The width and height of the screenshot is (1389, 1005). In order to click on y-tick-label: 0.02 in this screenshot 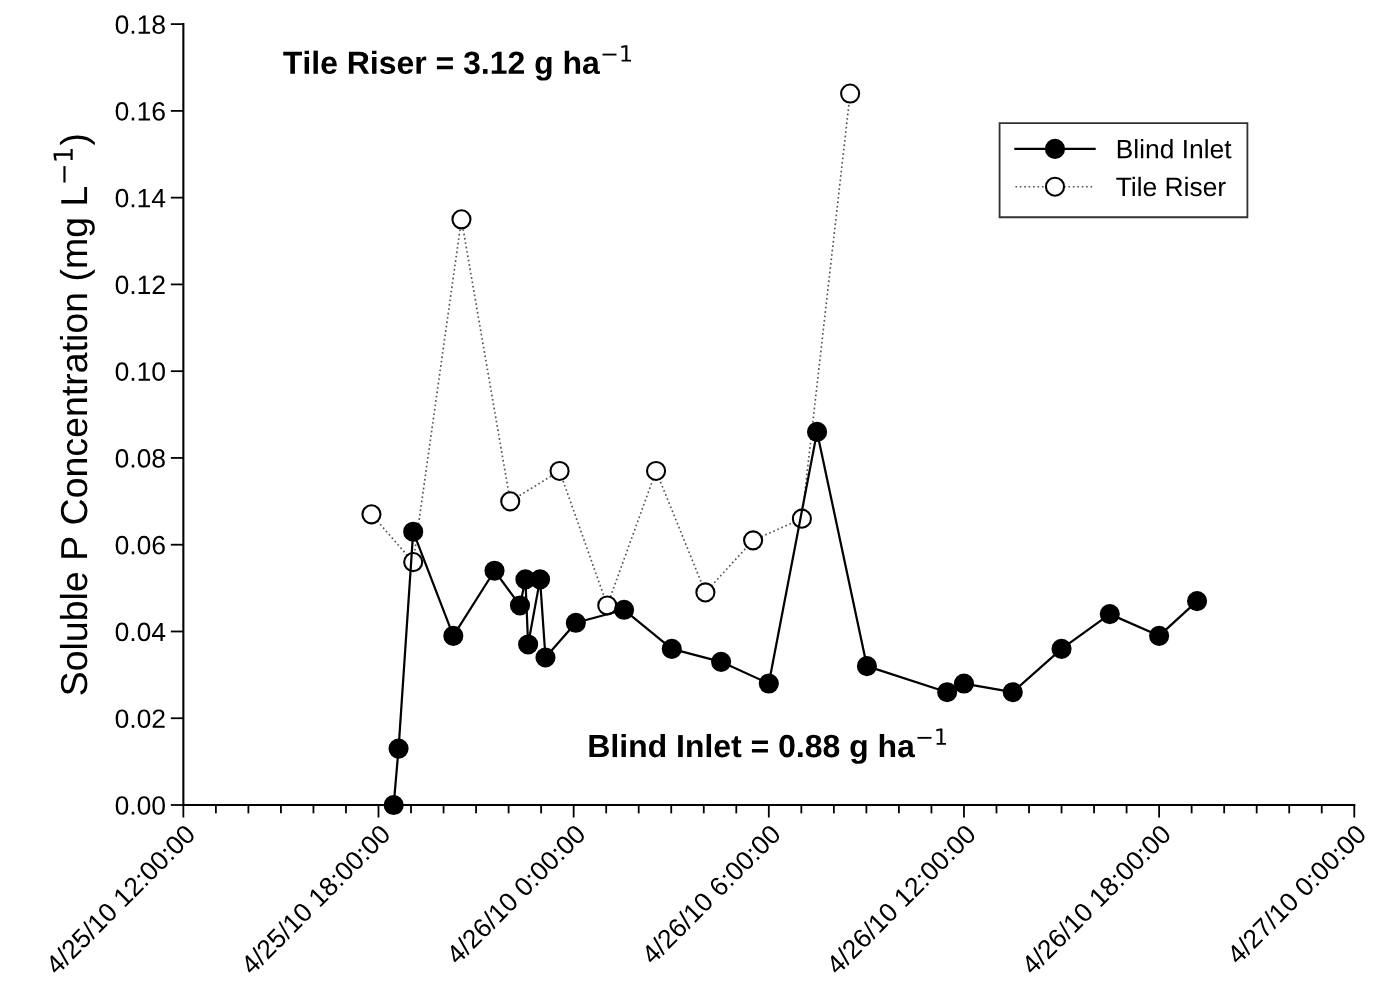, I will do `click(140, 719)`.